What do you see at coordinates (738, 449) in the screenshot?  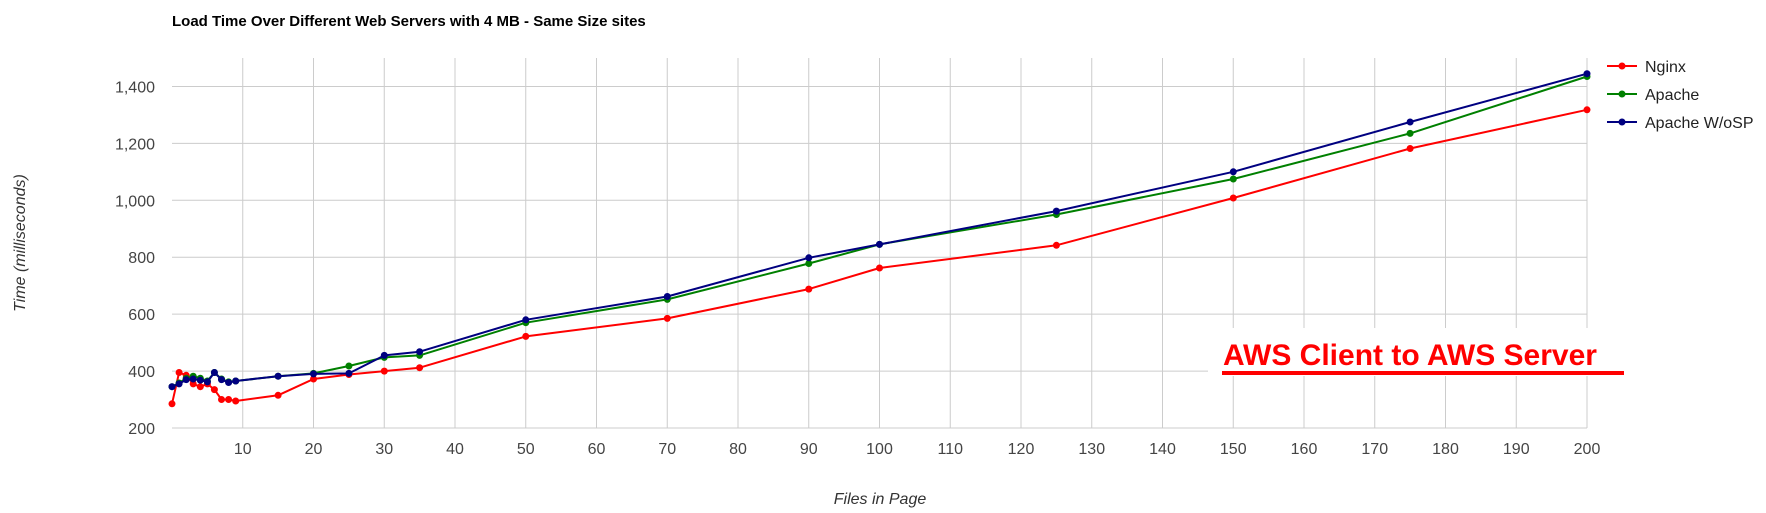 I see `x-tick-label: 80` at bounding box center [738, 449].